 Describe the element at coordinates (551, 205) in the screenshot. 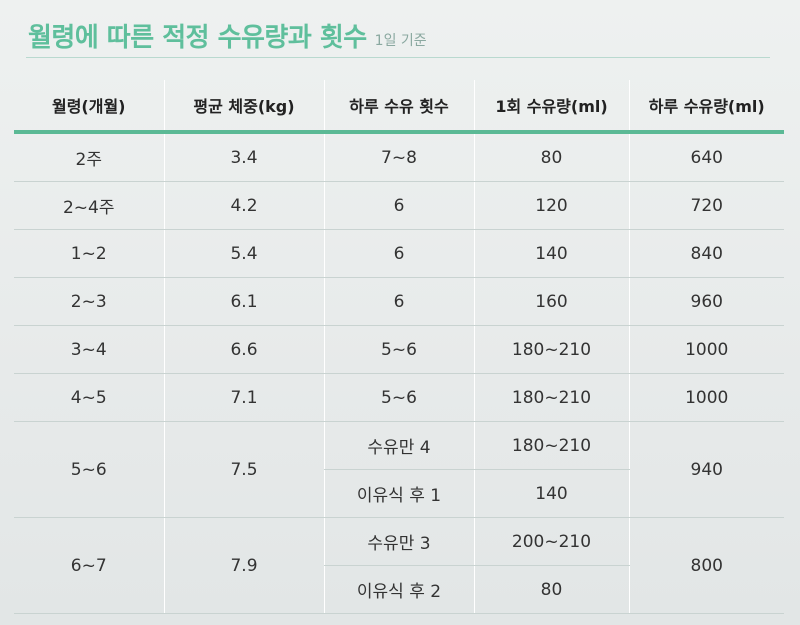

I see `cell-per-feed: 120` at that location.